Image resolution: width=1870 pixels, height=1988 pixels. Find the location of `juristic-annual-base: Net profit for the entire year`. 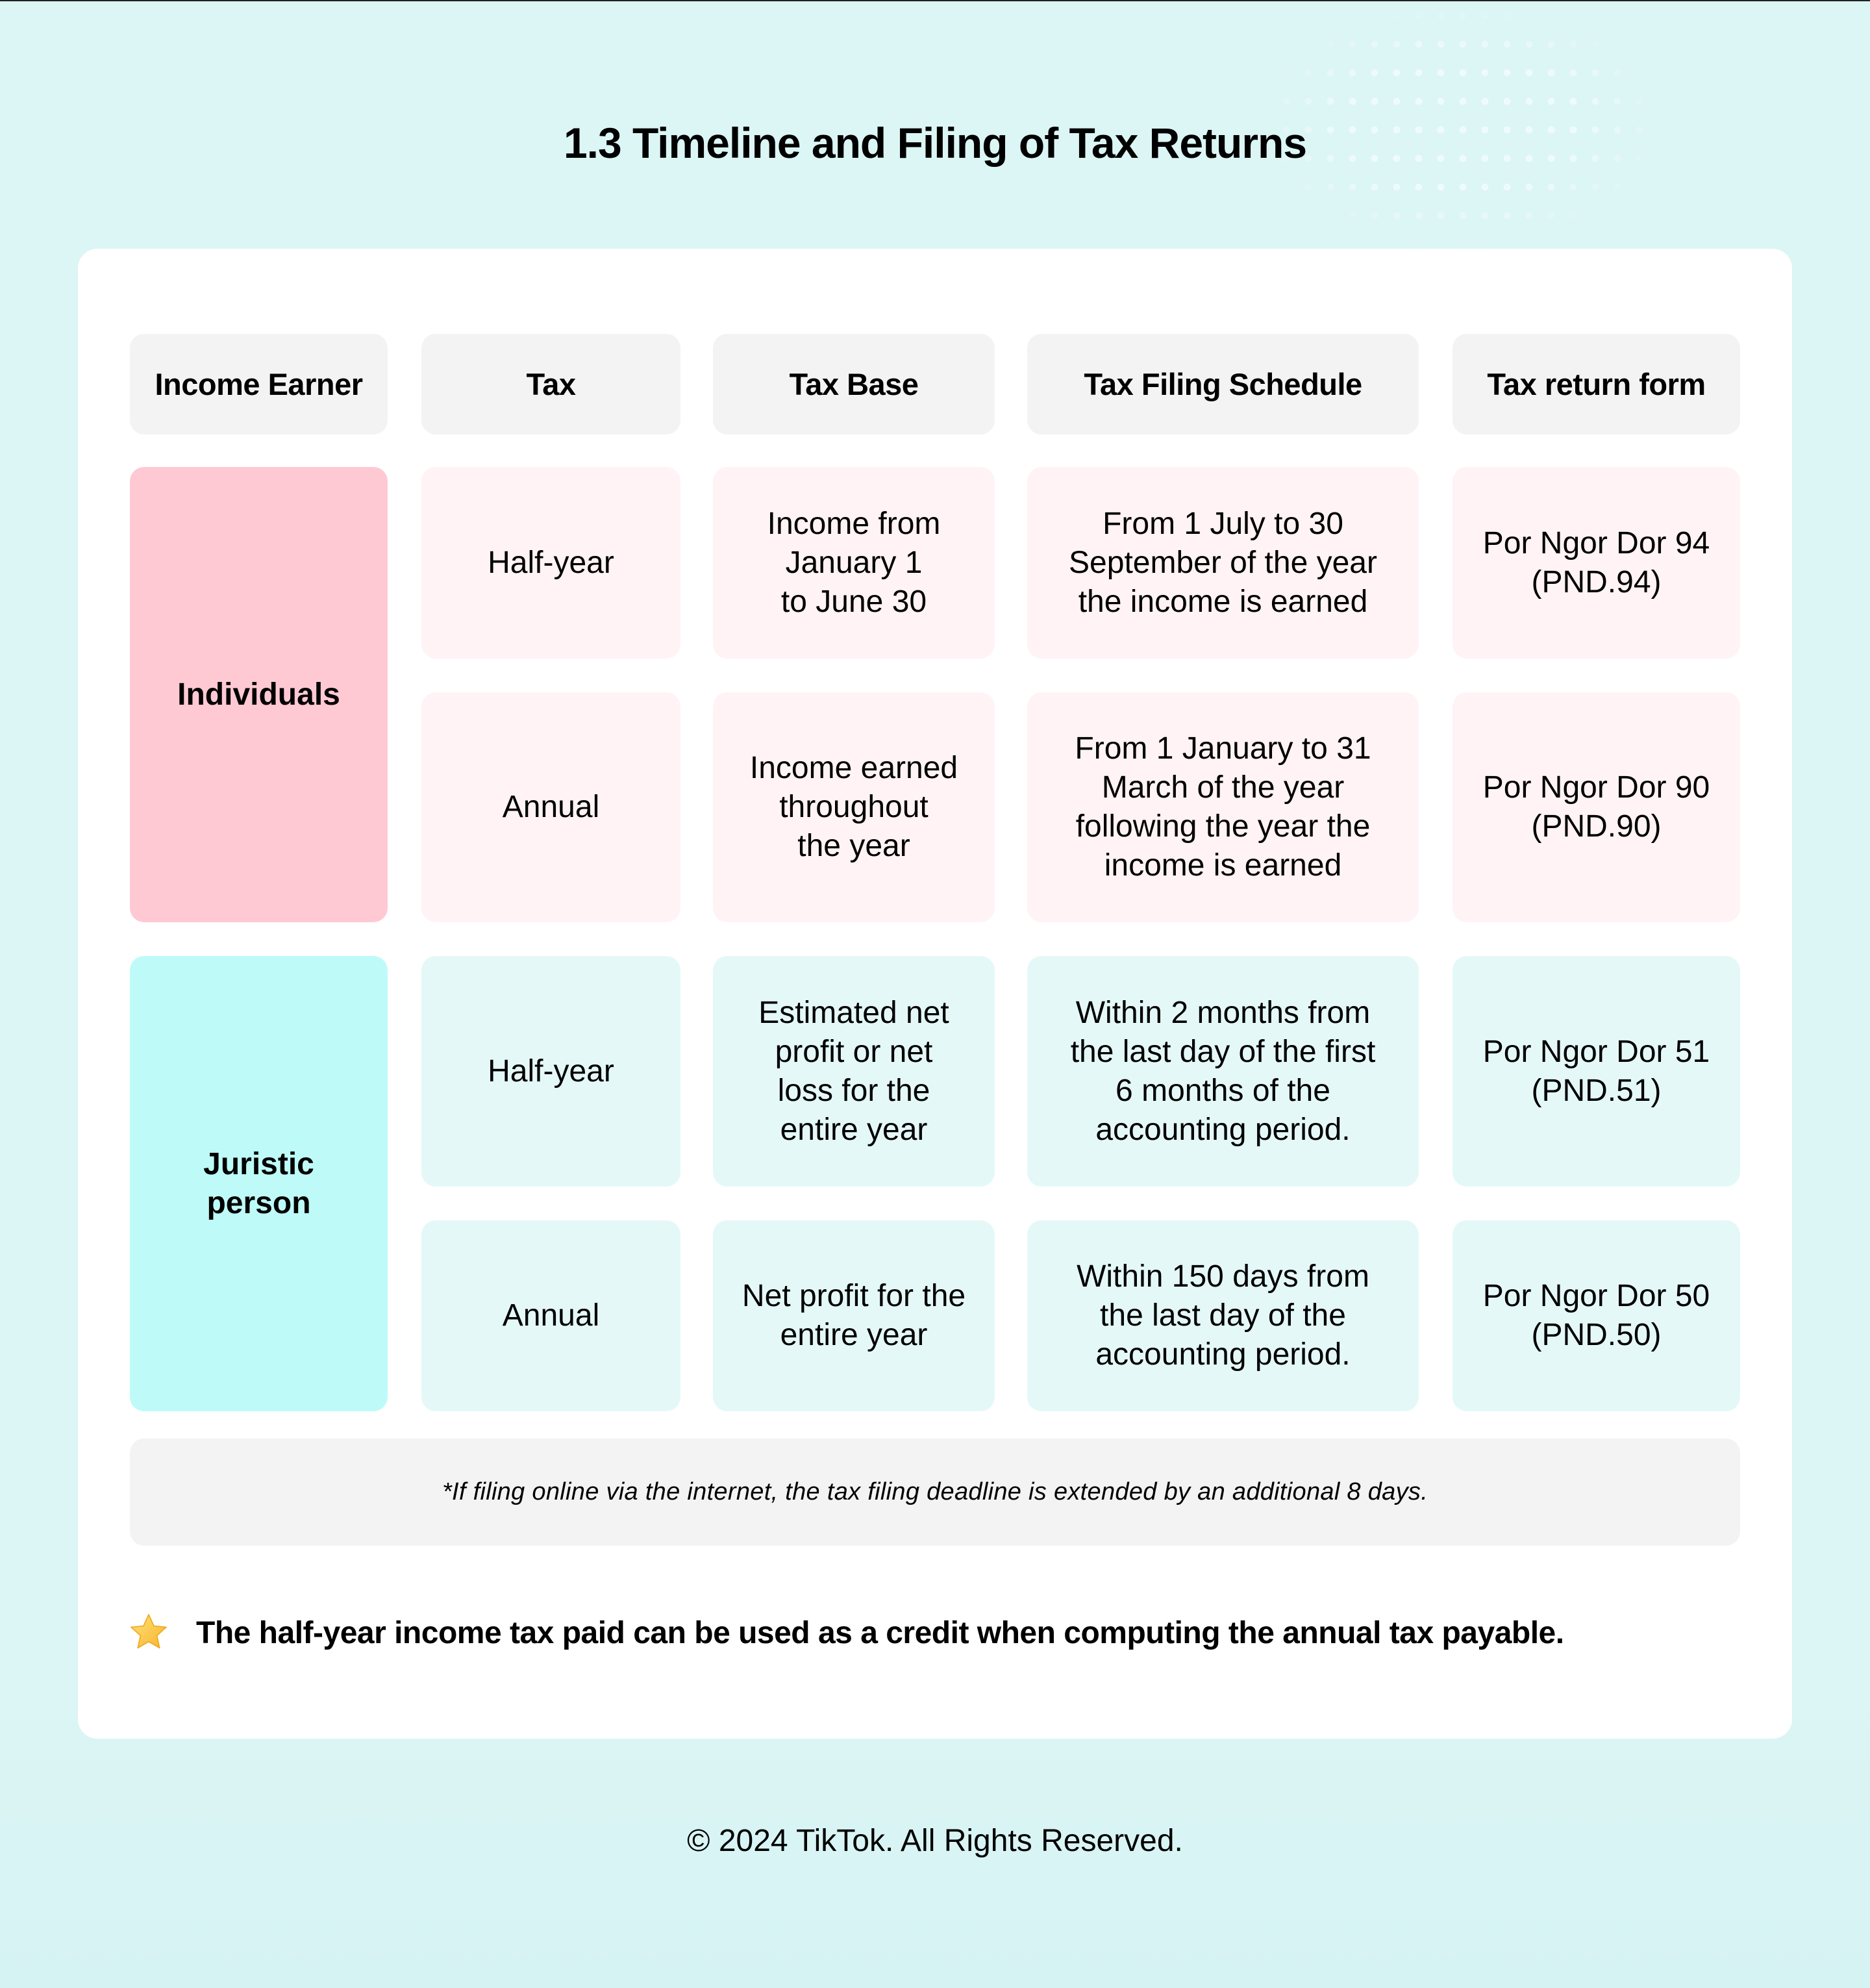

juristic-annual-base: Net profit for the entire year is located at coordinates (854, 1315).